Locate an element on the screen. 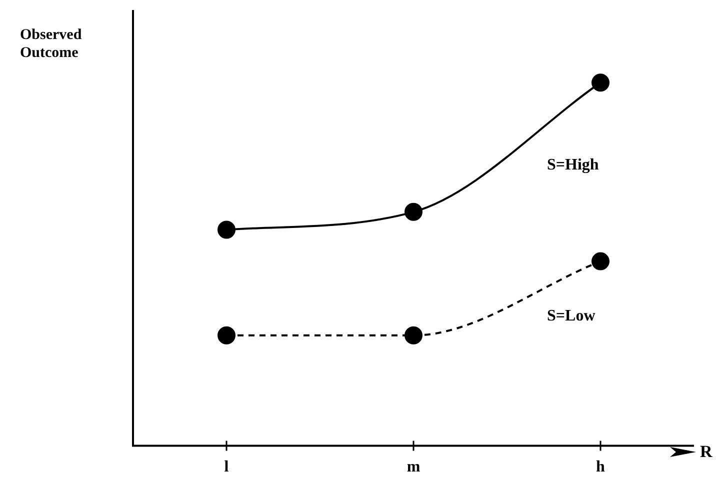  x-tick-label: l is located at coordinates (227, 467).